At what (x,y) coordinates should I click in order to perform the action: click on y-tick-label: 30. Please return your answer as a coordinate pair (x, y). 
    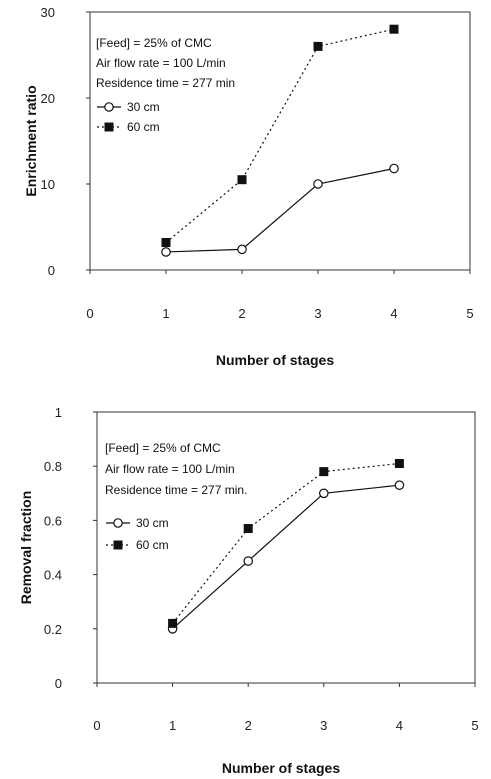
    Looking at the image, I should click on (48, 12).